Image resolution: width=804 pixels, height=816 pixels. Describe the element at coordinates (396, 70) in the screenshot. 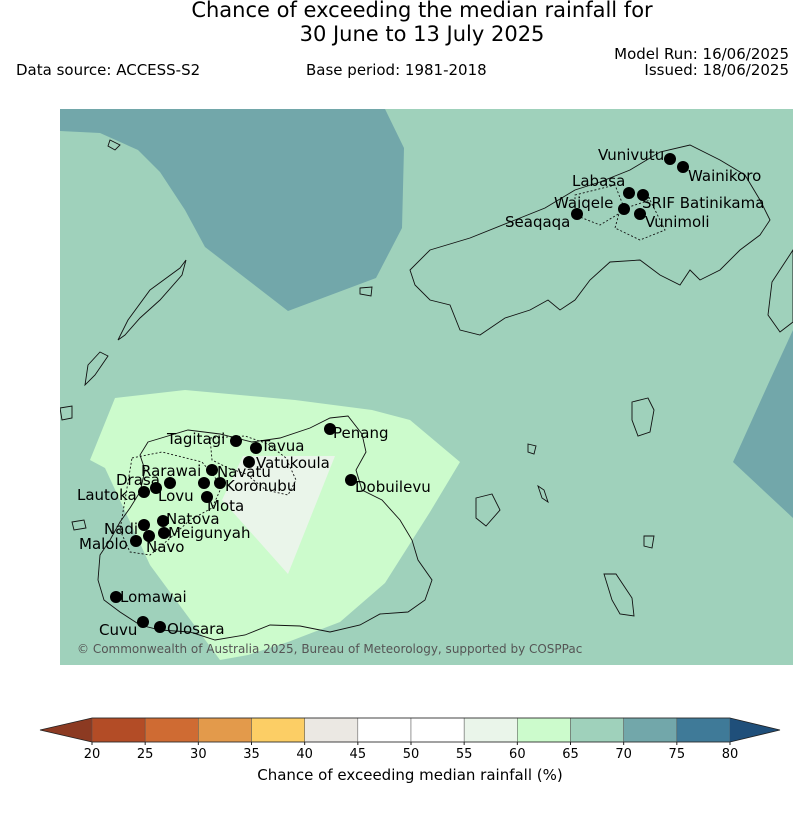

I see `base-period-label: Base period: 1981-2018` at that location.